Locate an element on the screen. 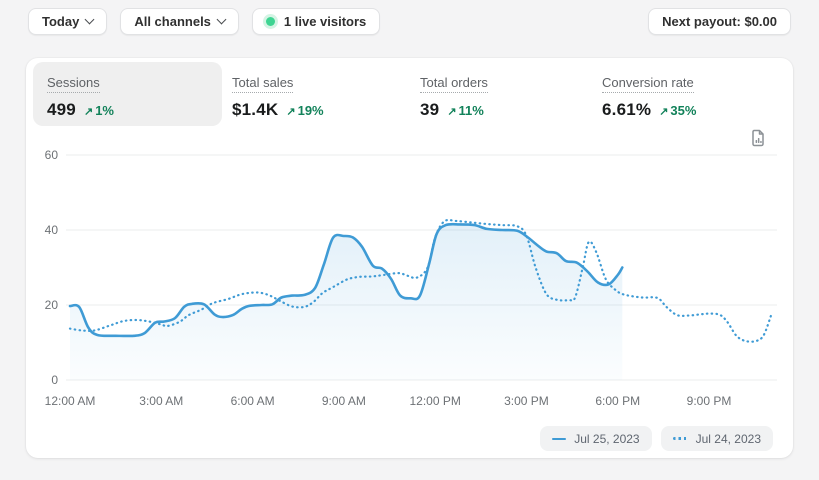  next-payout-button: Next payout: $0.00 is located at coordinates (719, 21).